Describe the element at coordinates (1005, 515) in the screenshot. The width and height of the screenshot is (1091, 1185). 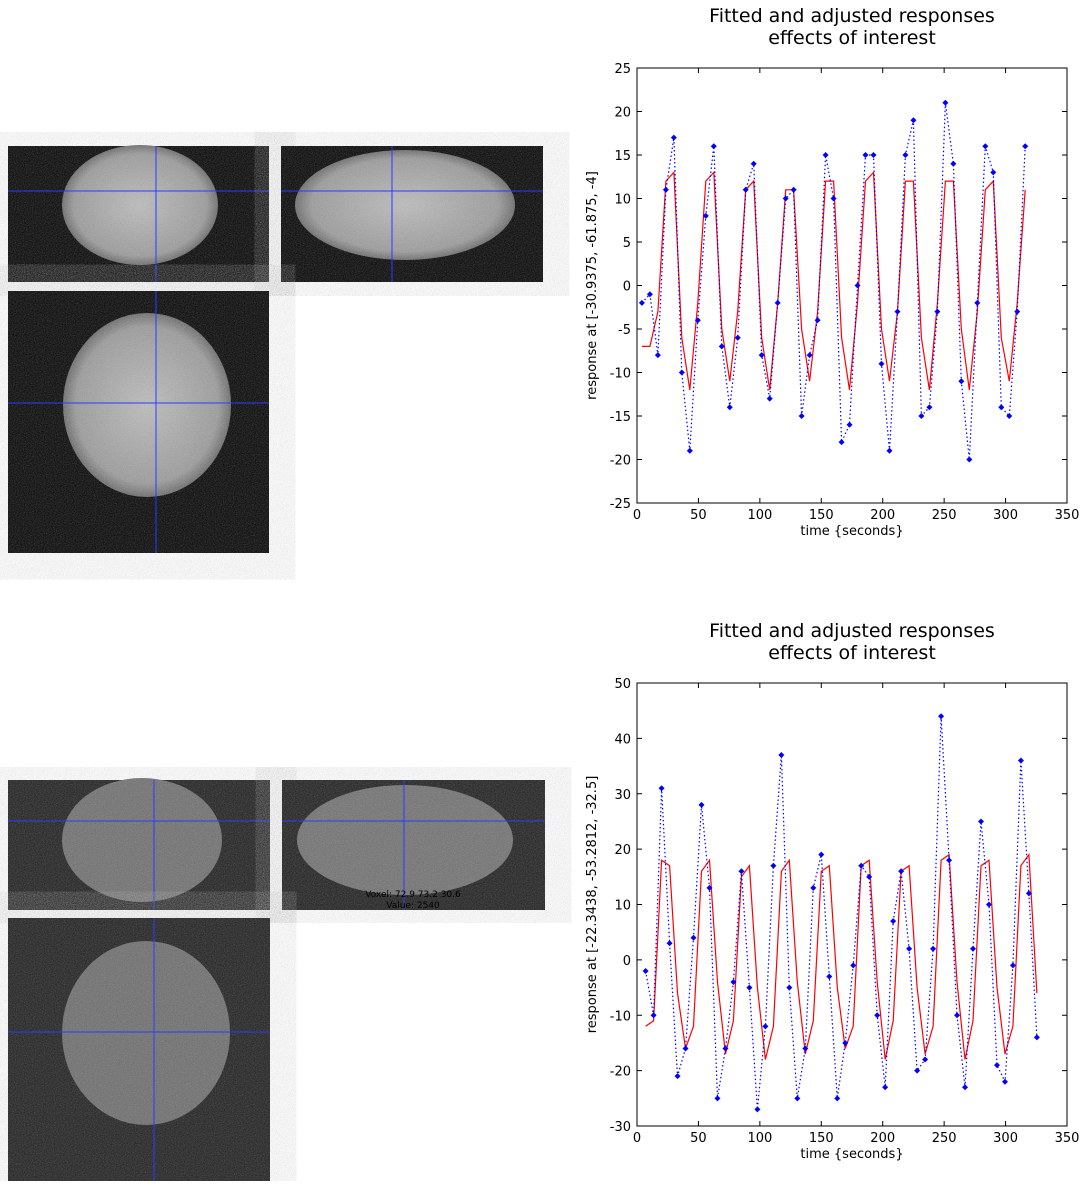
I see `x-tick-label: 300` at that location.